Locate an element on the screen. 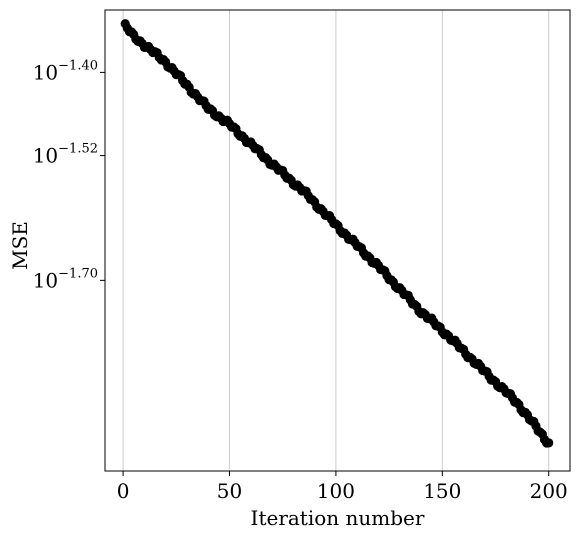 Image resolution: width=580 pixels, height=538 pixels. x-tick-label: 200 is located at coordinates (549, 491).